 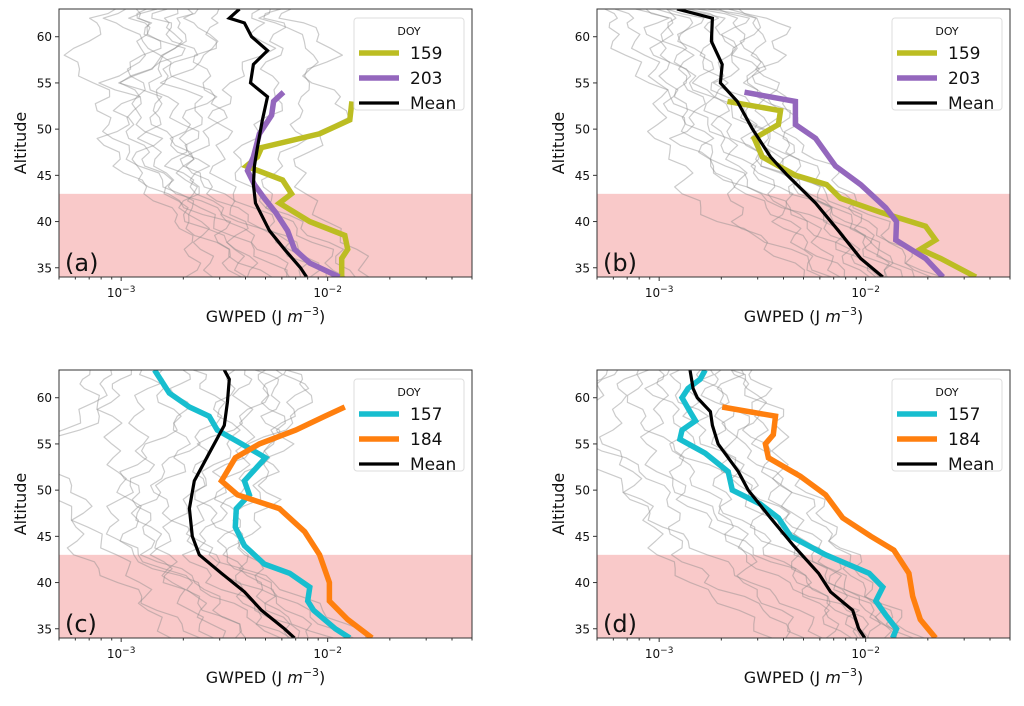 I want to click on plot-lines, so click(x=216, y=504).